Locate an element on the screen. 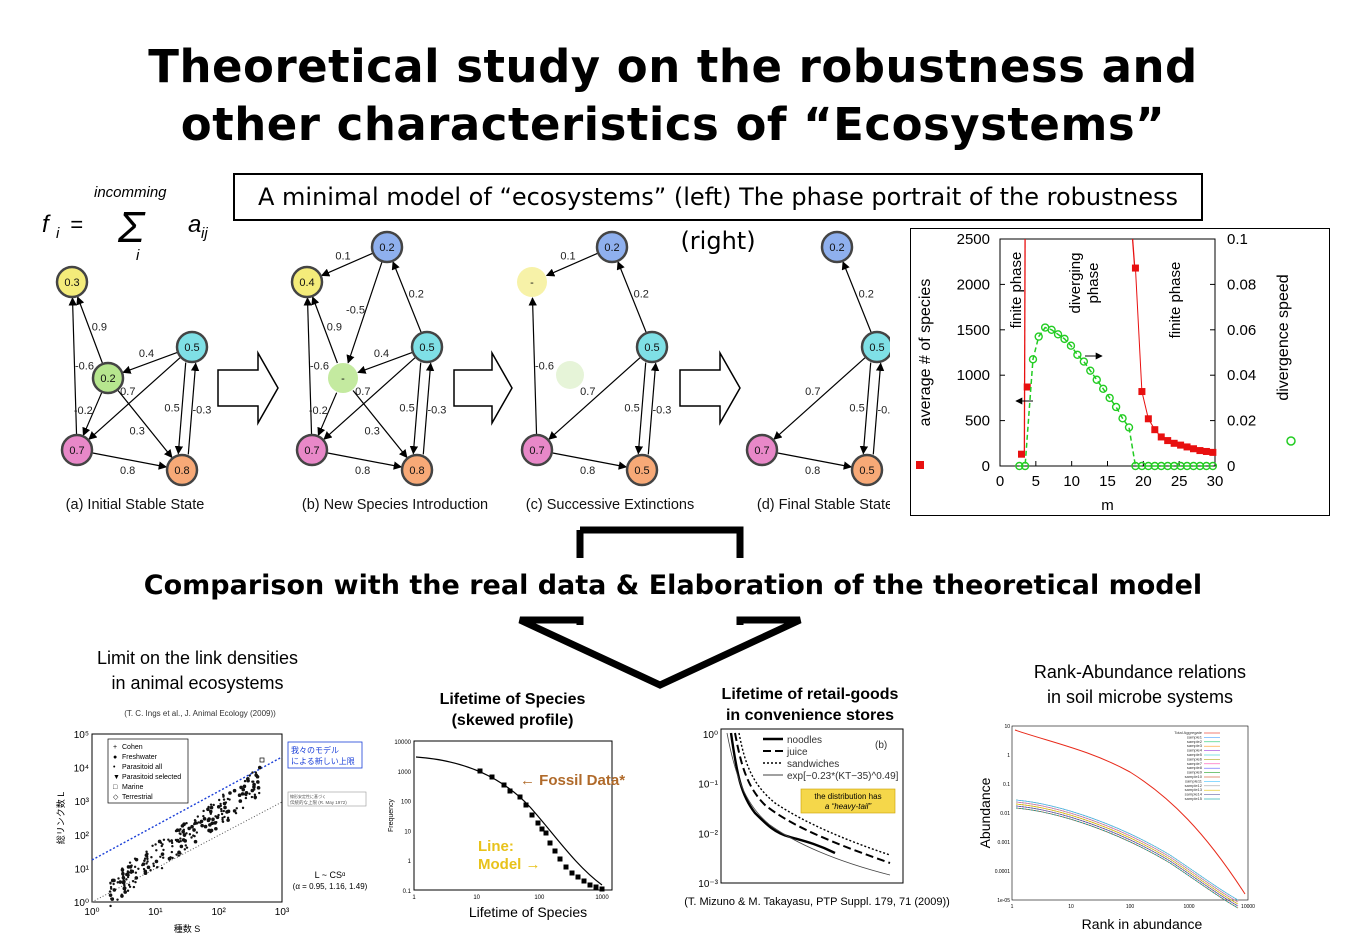 Image resolution: width=1346 pixels, height=946 pixels. y-tick-label: 0.01 is located at coordinates (1005, 814).